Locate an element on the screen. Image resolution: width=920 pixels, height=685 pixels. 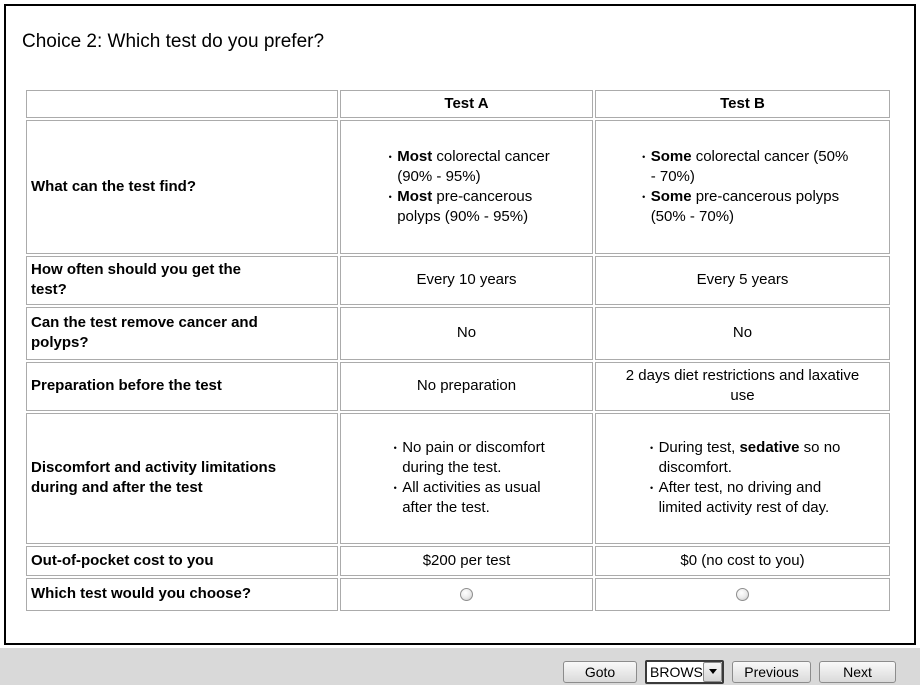
header-row: Test A Test B is located at coordinates (458, 103).